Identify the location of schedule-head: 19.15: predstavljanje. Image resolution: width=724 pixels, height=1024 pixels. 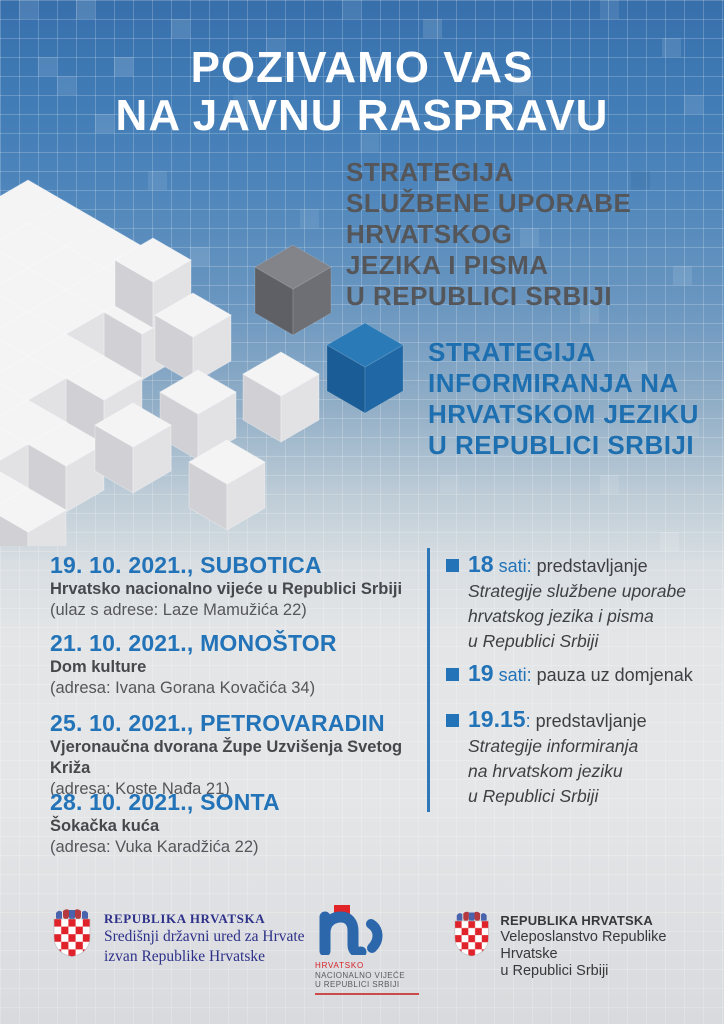
(579, 719).